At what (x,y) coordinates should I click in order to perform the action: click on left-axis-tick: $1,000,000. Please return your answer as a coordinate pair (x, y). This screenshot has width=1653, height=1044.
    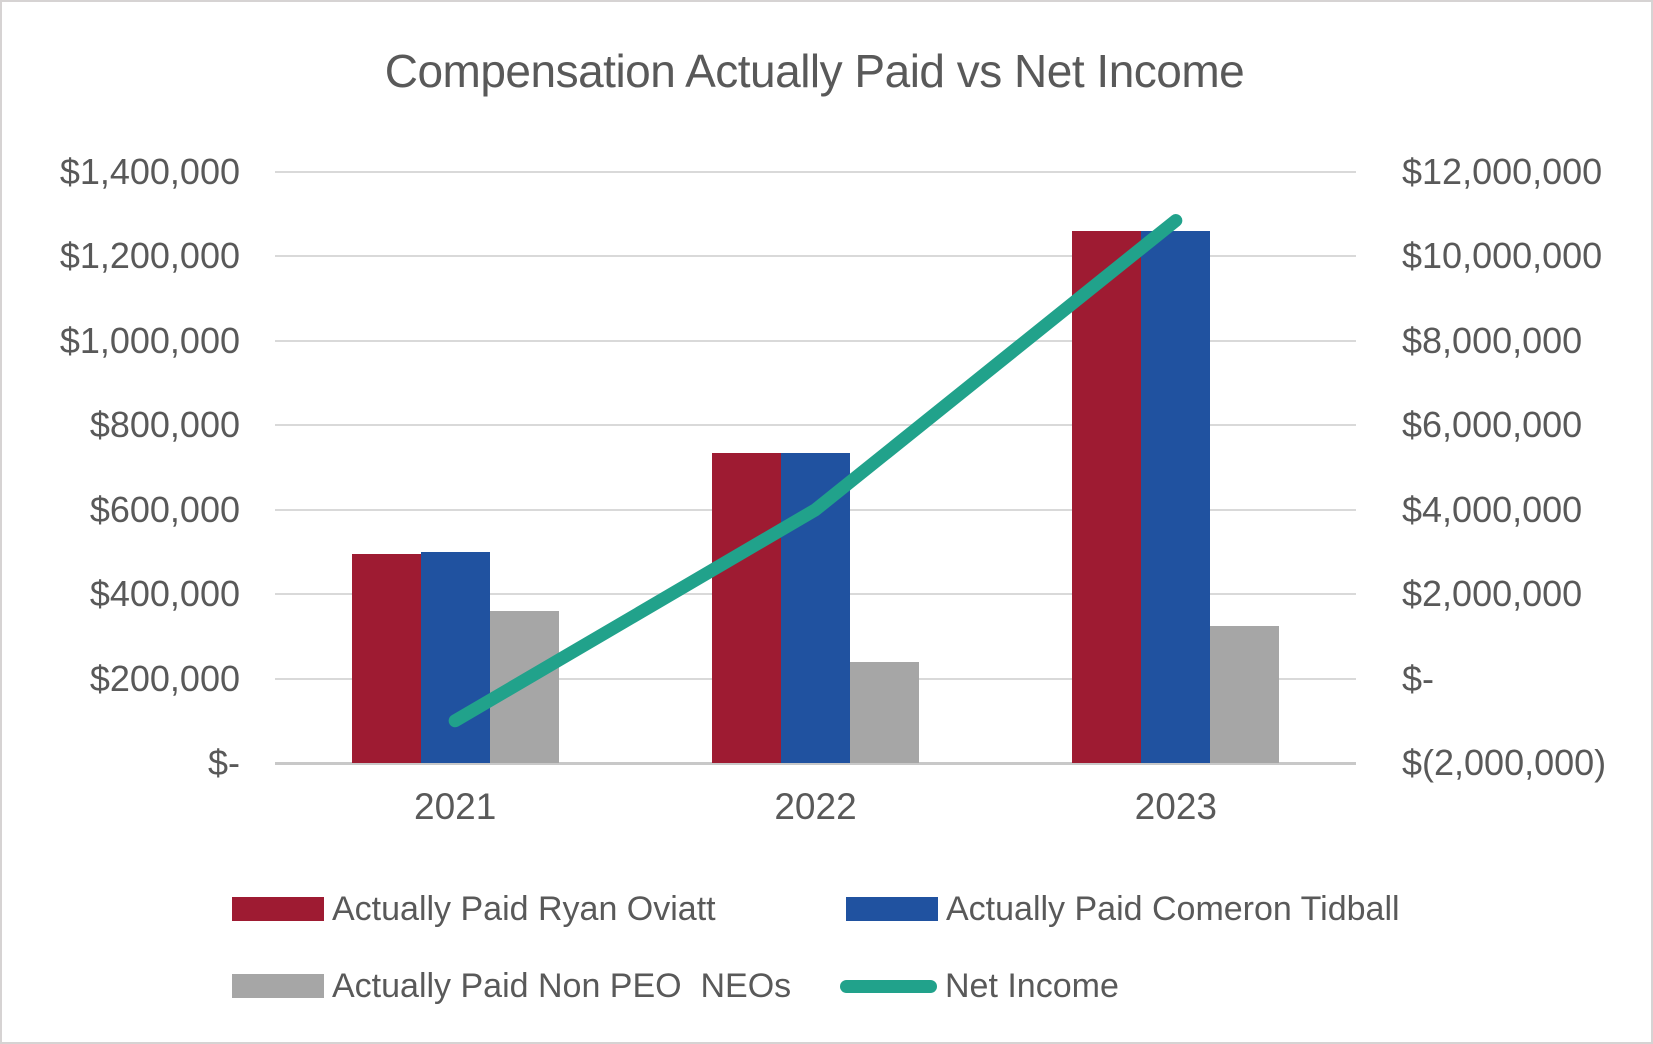
    Looking at the image, I should click on (149, 340).